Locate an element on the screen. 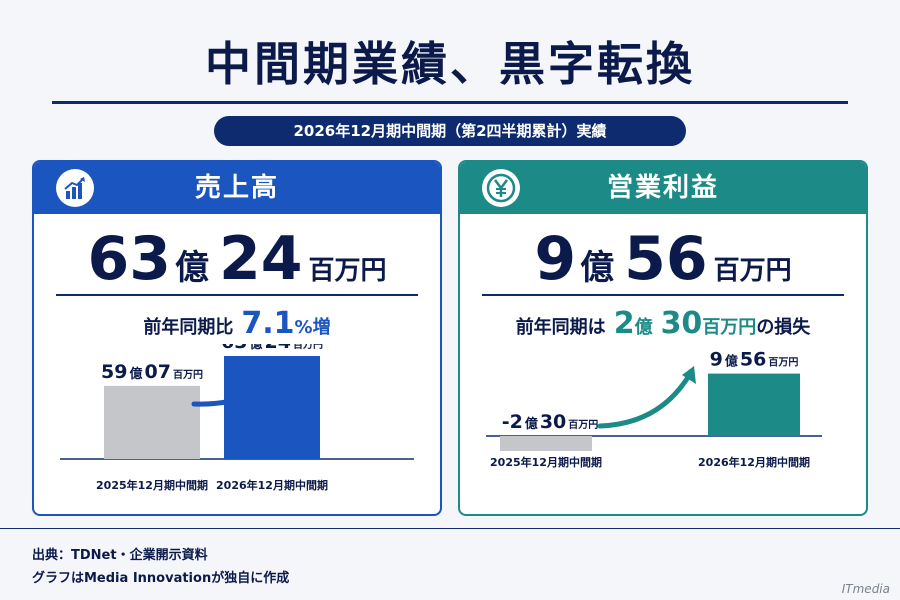 The height and width of the screenshot is (600, 900). profit-value-oku-label: 億 is located at coordinates (597, 268).